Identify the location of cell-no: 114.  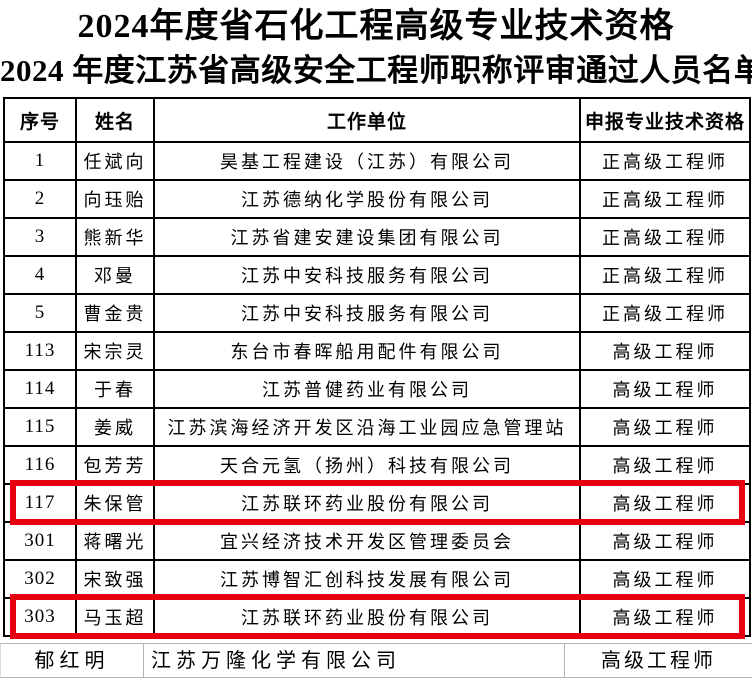
(40, 389).